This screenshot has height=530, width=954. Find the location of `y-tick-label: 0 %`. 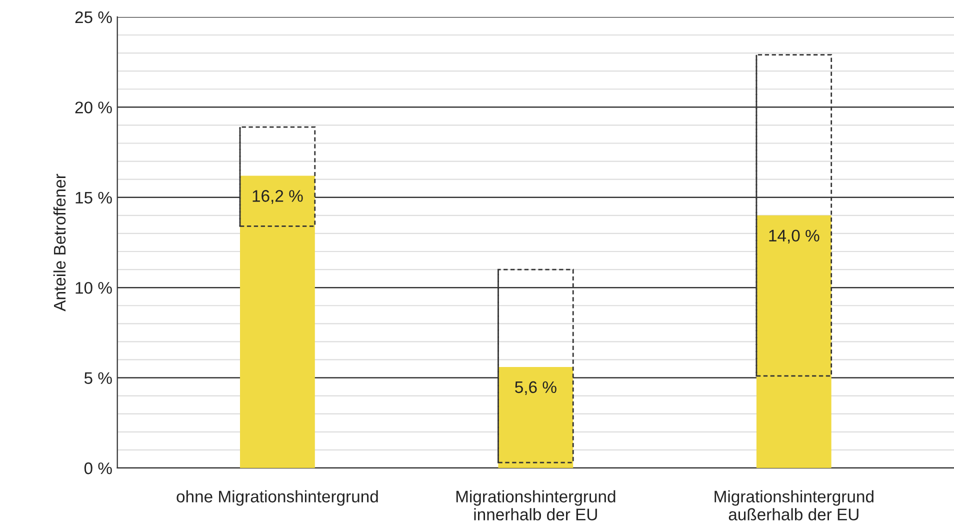

y-tick-label: 0 % is located at coordinates (98, 468).